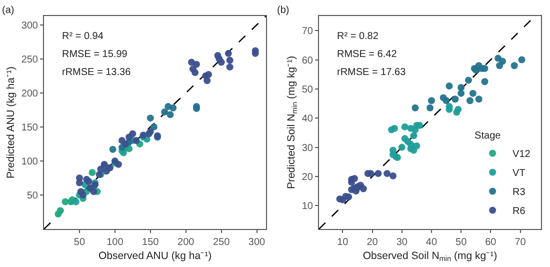 This screenshot has height=267, width=550. I want to click on x-axis-title: Observed ANU (kg ha⁻¹), so click(155, 256).